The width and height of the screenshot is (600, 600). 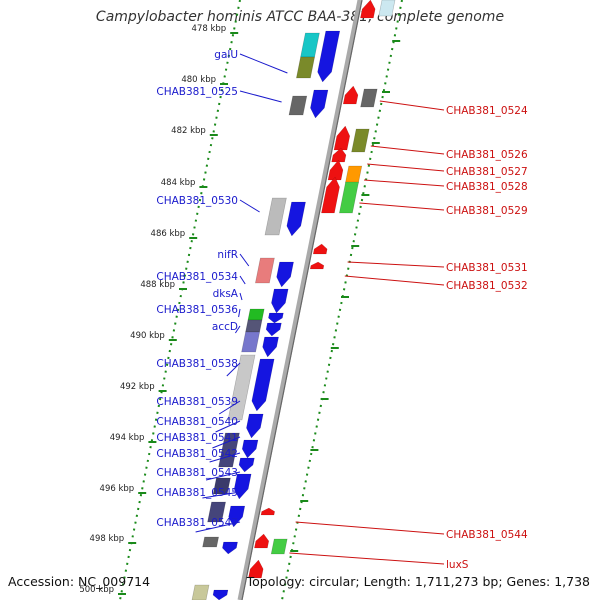 I want to click on gene-label-forward: CHAB381_0530, so click(x=197, y=201).